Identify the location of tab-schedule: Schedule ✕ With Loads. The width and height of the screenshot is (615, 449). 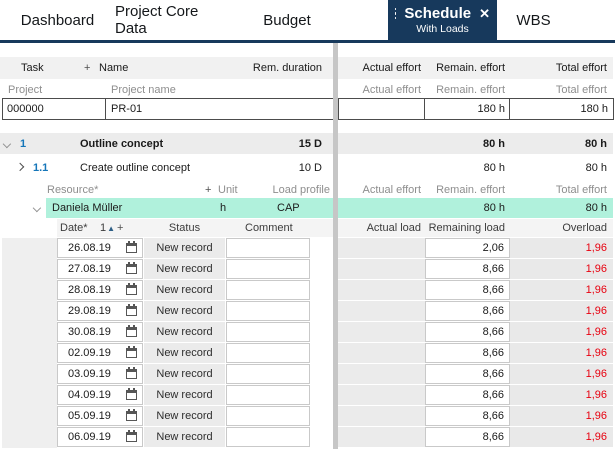
(442, 20).